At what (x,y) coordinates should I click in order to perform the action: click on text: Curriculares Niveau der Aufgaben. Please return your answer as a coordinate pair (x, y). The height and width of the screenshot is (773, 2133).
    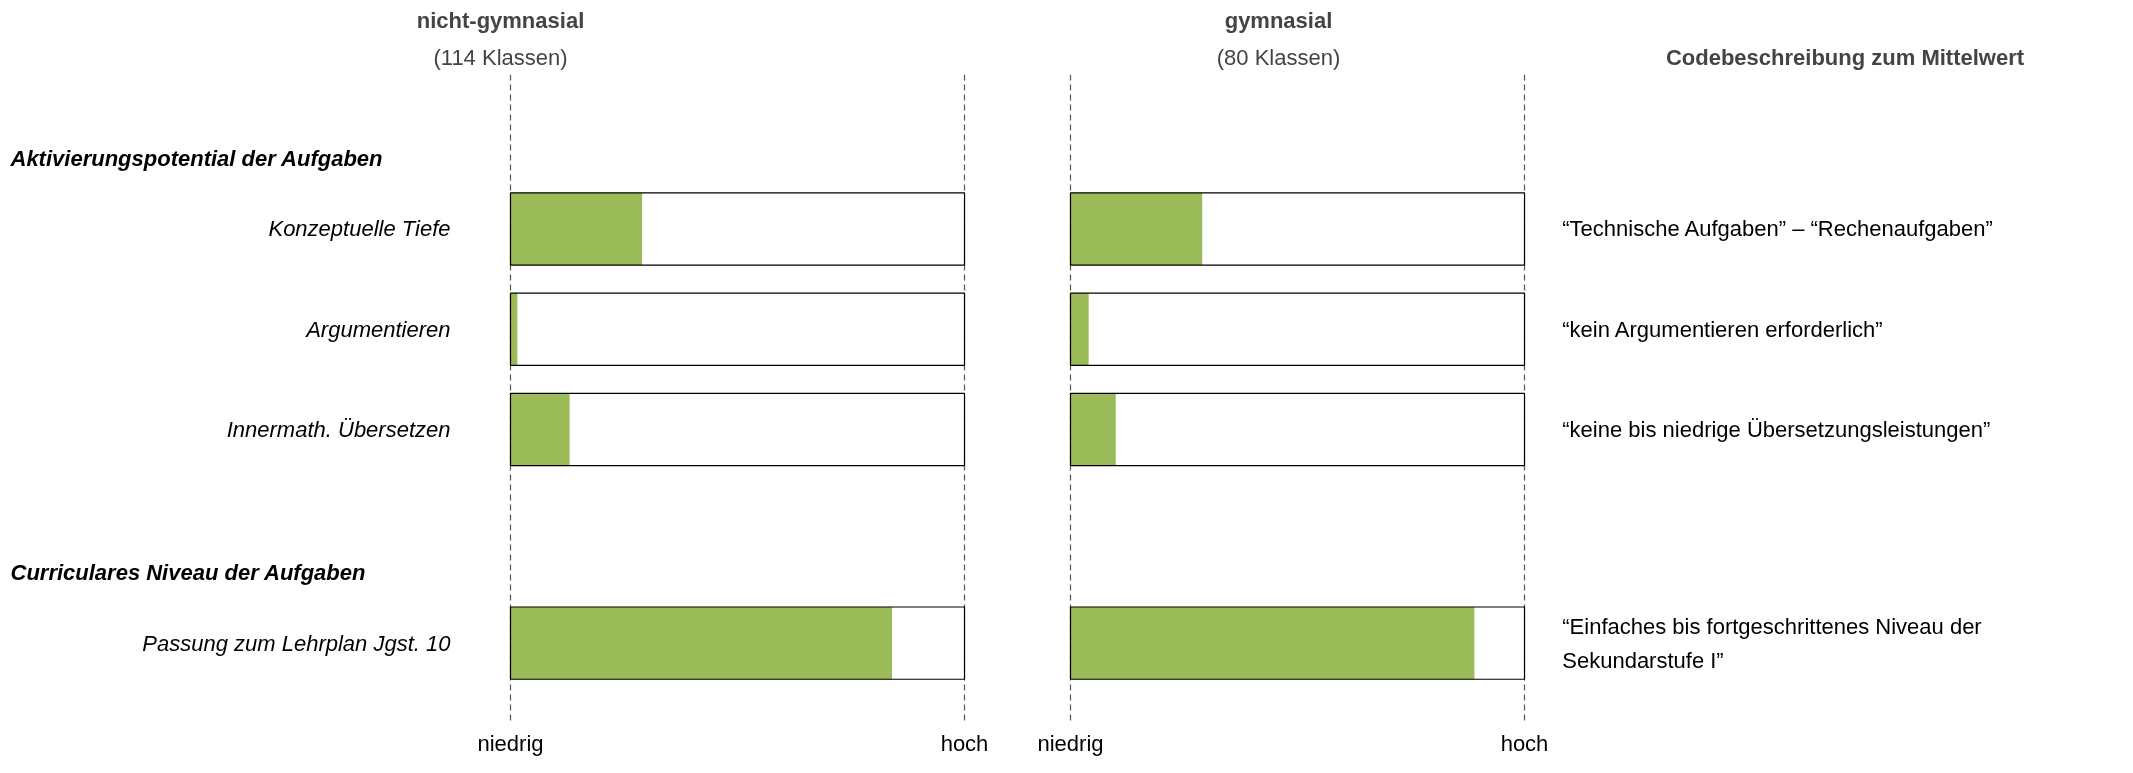
    Looking at the image, I should click on (188, 573).